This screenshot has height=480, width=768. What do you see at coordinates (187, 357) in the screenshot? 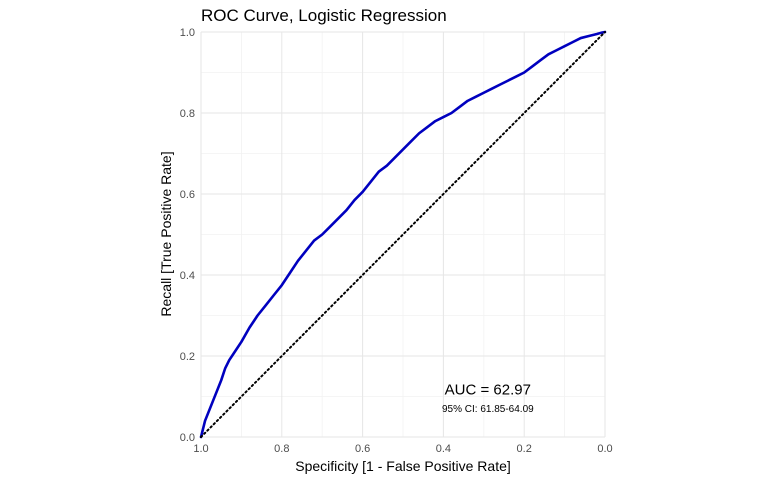
I see `y-tick-label: 0.2` at bounding box center [187, 357].